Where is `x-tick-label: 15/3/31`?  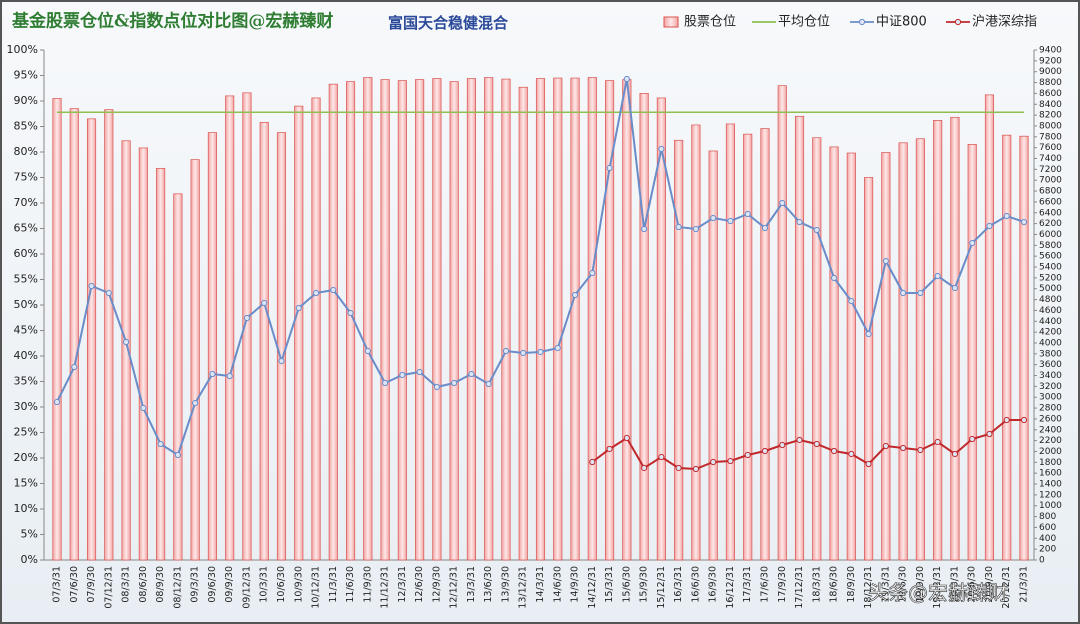
x-tick-label: 15/3/31 is located at coordinates (609, 584).